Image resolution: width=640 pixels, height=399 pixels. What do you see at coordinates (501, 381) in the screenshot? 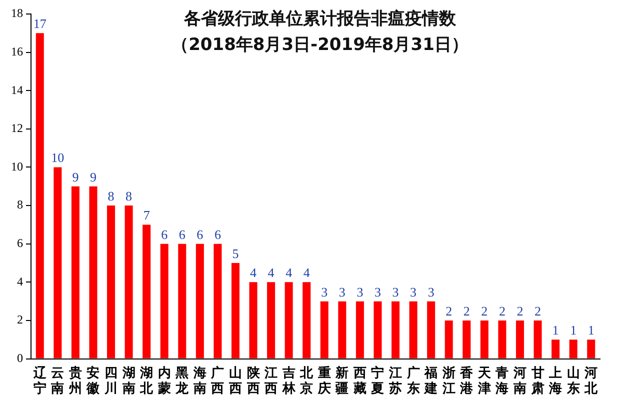
I see `x-tick-label: 青海` at bounding box center [501, 381].